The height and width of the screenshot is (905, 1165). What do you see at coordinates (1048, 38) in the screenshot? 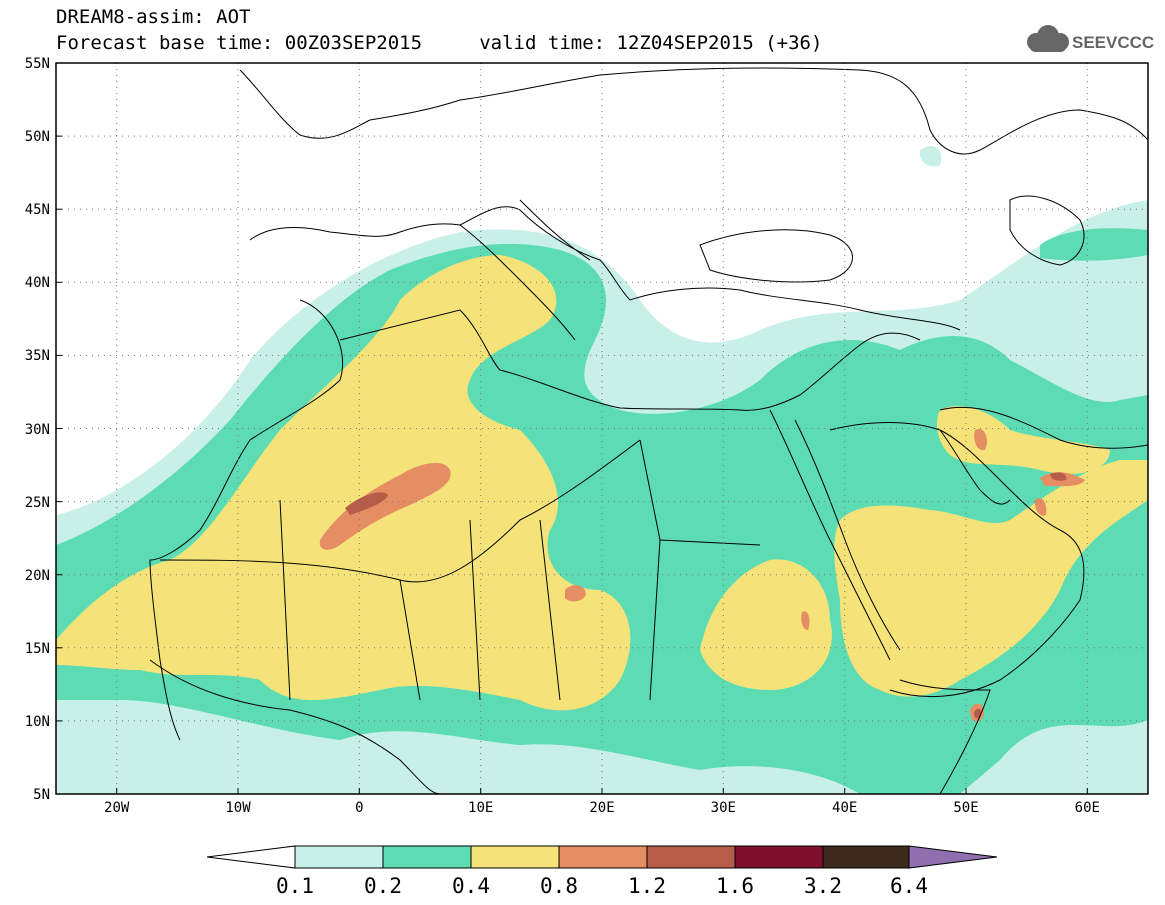
I see `cloud-icon` at bounding box center [1048, 38].